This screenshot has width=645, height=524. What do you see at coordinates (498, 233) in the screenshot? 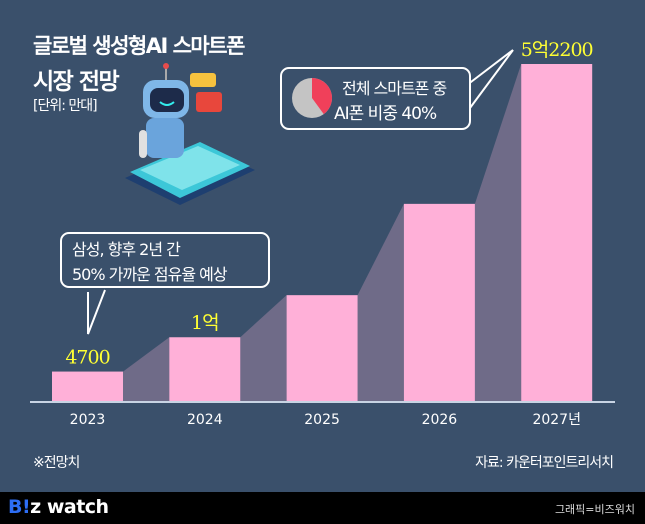
I see `connector-2026` at bounding box center [498, 233].